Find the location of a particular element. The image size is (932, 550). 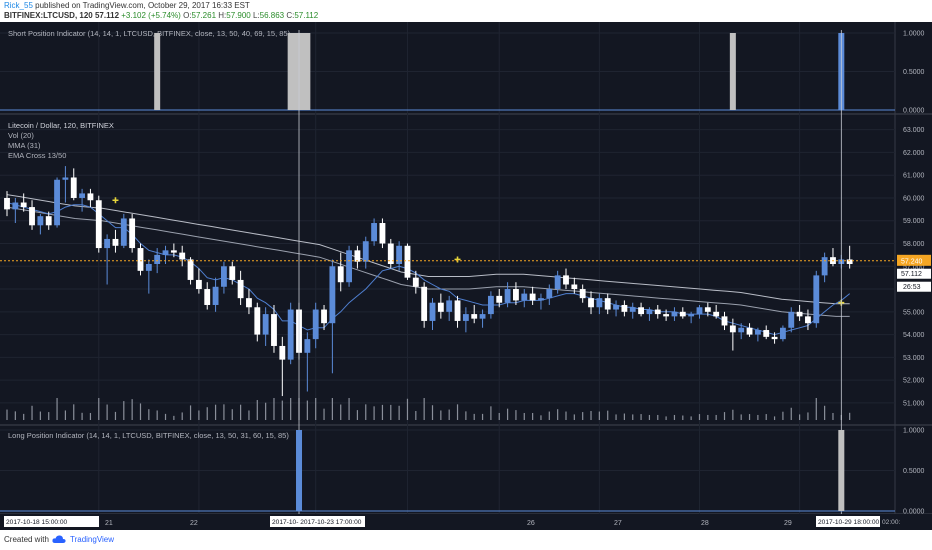

time-tick-label: 21 is located at coordinates (109, 523).